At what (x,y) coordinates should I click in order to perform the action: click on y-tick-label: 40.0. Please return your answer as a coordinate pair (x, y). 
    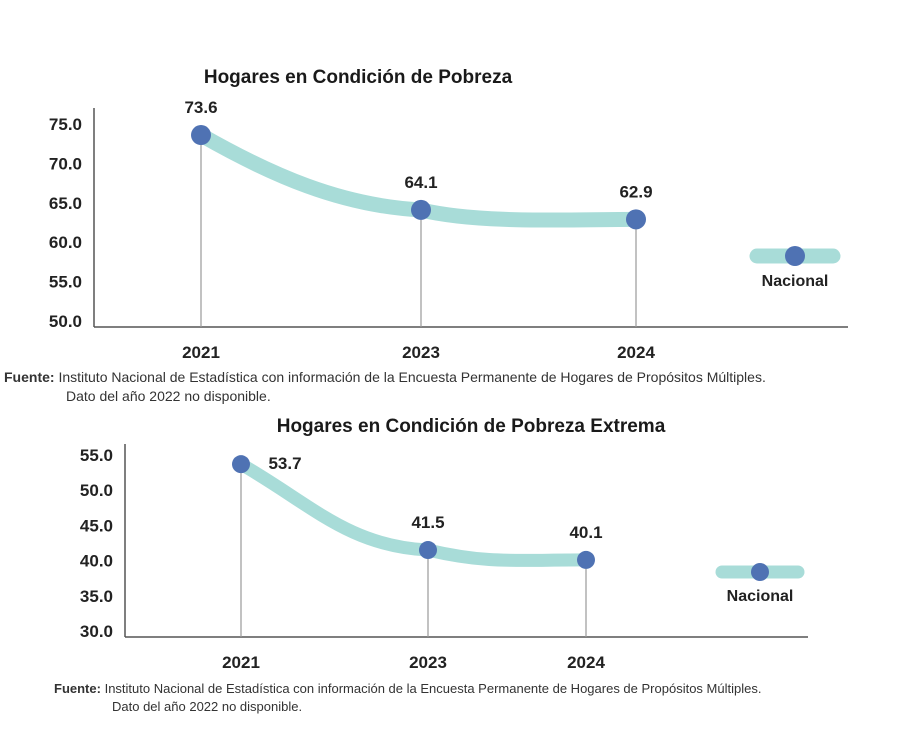
    Looking at the image, I should click on (96, 561).